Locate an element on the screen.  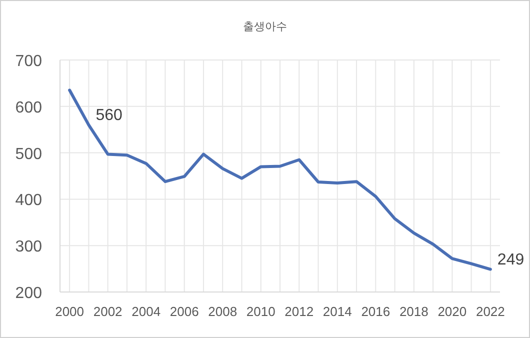
x-tick-label: 2022 is located at coordinates (490, 311).